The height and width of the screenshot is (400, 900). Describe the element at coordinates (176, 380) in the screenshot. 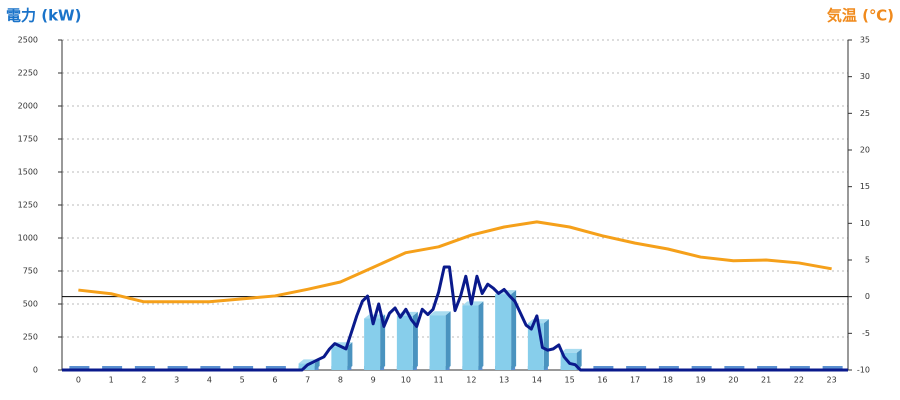

I see `x-tick-label: 3` at that location.